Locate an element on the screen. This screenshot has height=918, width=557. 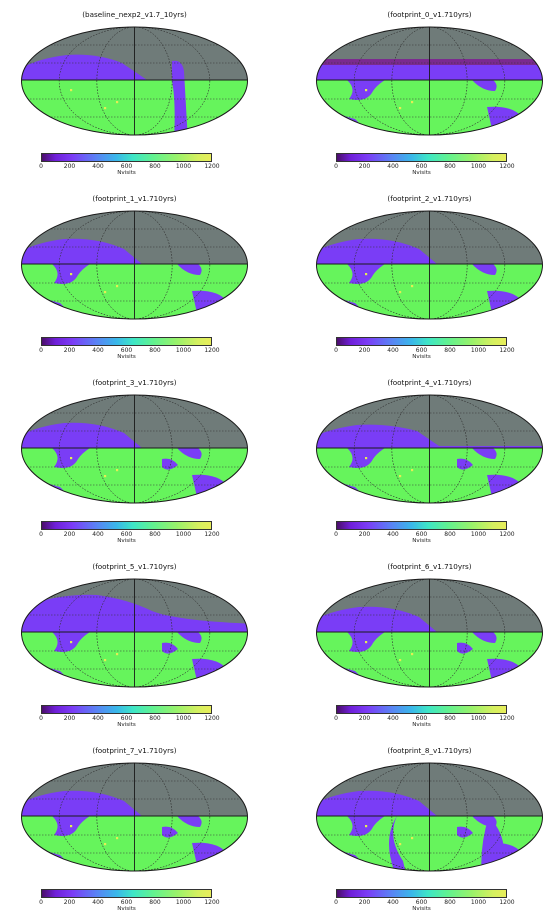
panel-title: (footprint_0_v1.710yrs) is located at coordinates (429, 14).